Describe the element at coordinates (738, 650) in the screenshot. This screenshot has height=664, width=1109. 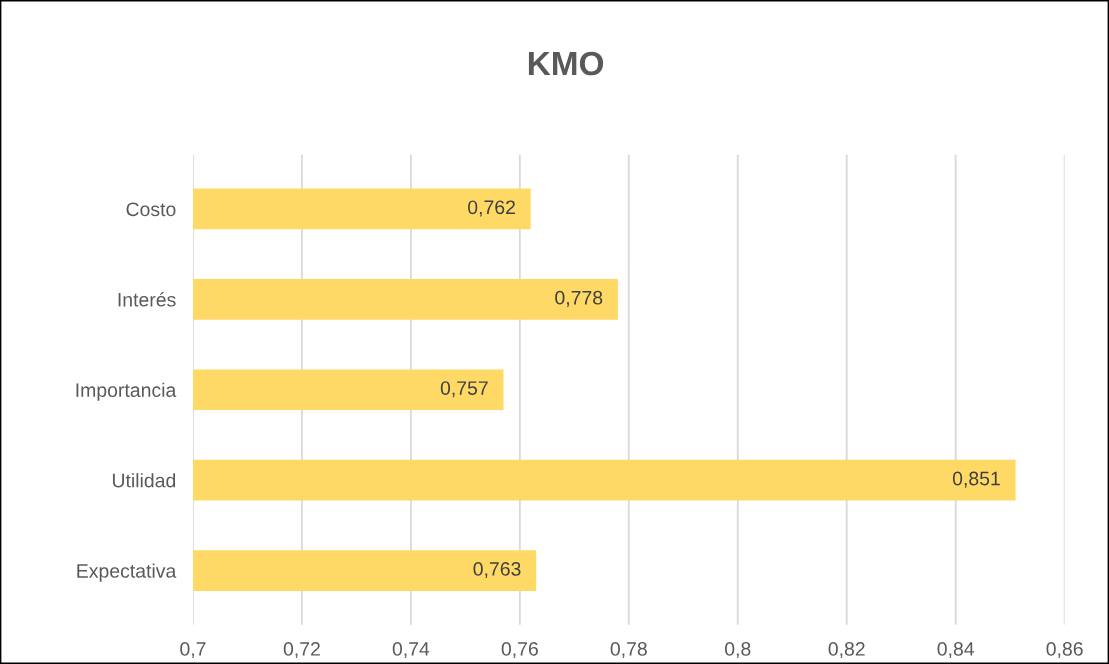
I see `x-tick-label: 0,8` at that location.